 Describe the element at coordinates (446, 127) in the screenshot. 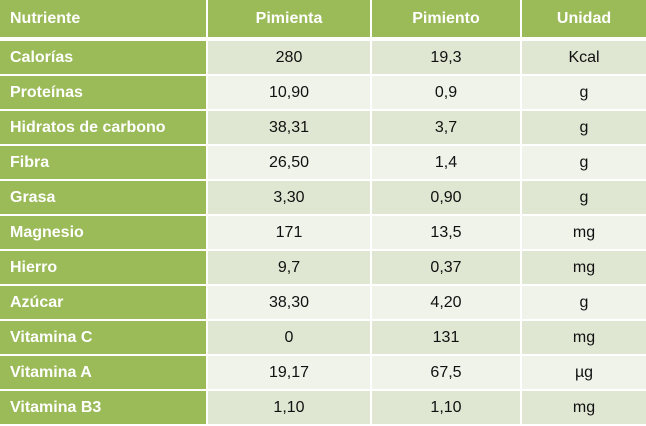

I see `table-cell: 3,7` at that location.